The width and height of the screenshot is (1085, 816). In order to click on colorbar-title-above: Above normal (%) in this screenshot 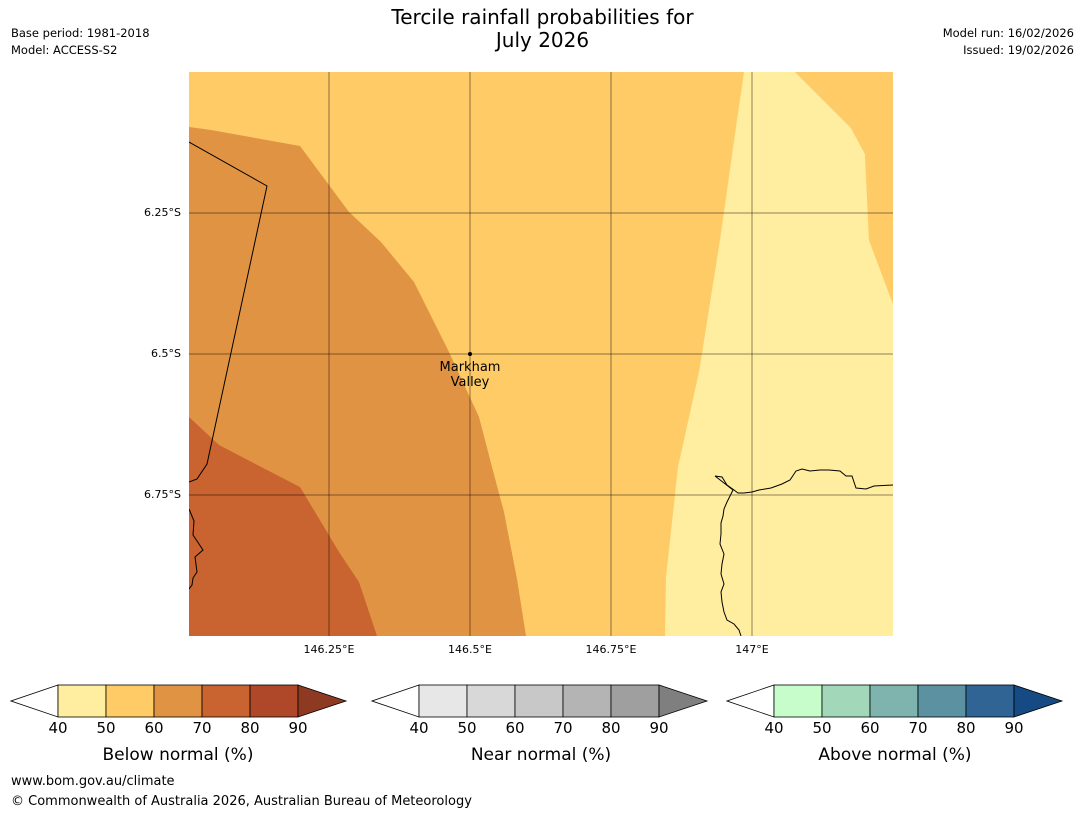, I will do `click(895, 755)`.